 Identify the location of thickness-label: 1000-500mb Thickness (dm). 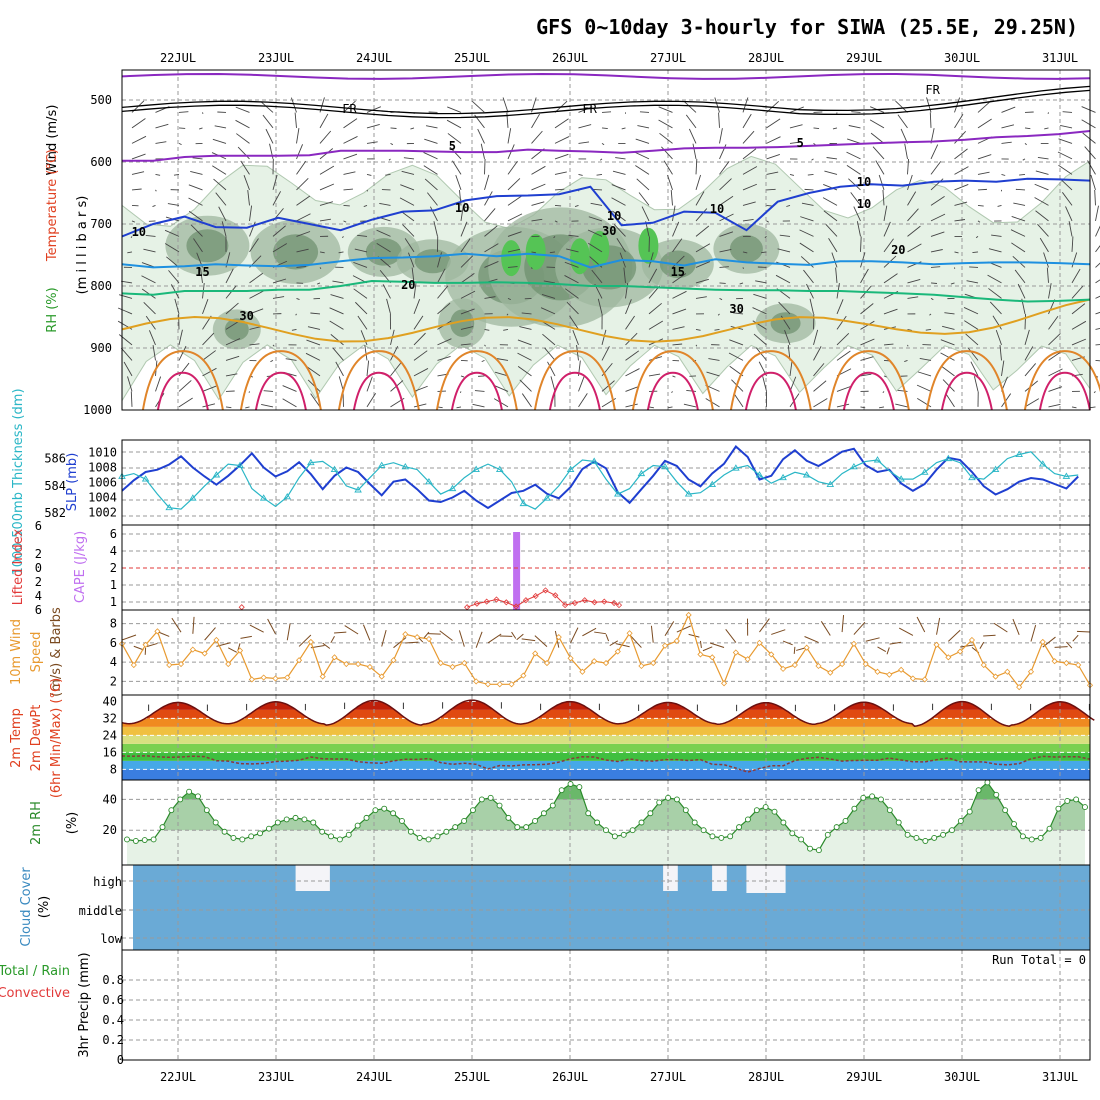
(18, 481).